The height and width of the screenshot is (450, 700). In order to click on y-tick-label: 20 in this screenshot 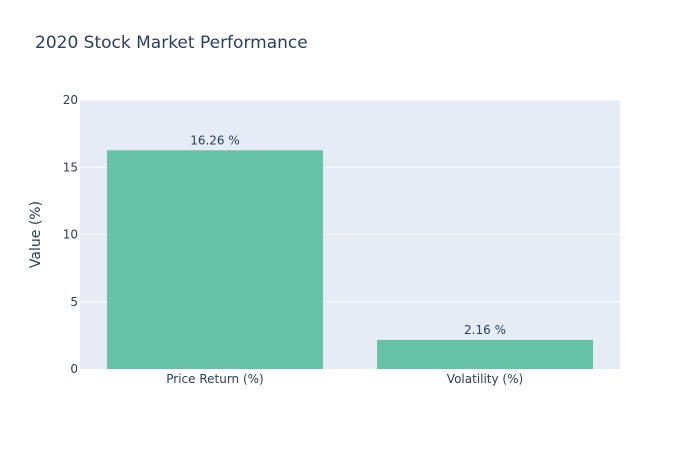, I will do `click(70, 100)`.